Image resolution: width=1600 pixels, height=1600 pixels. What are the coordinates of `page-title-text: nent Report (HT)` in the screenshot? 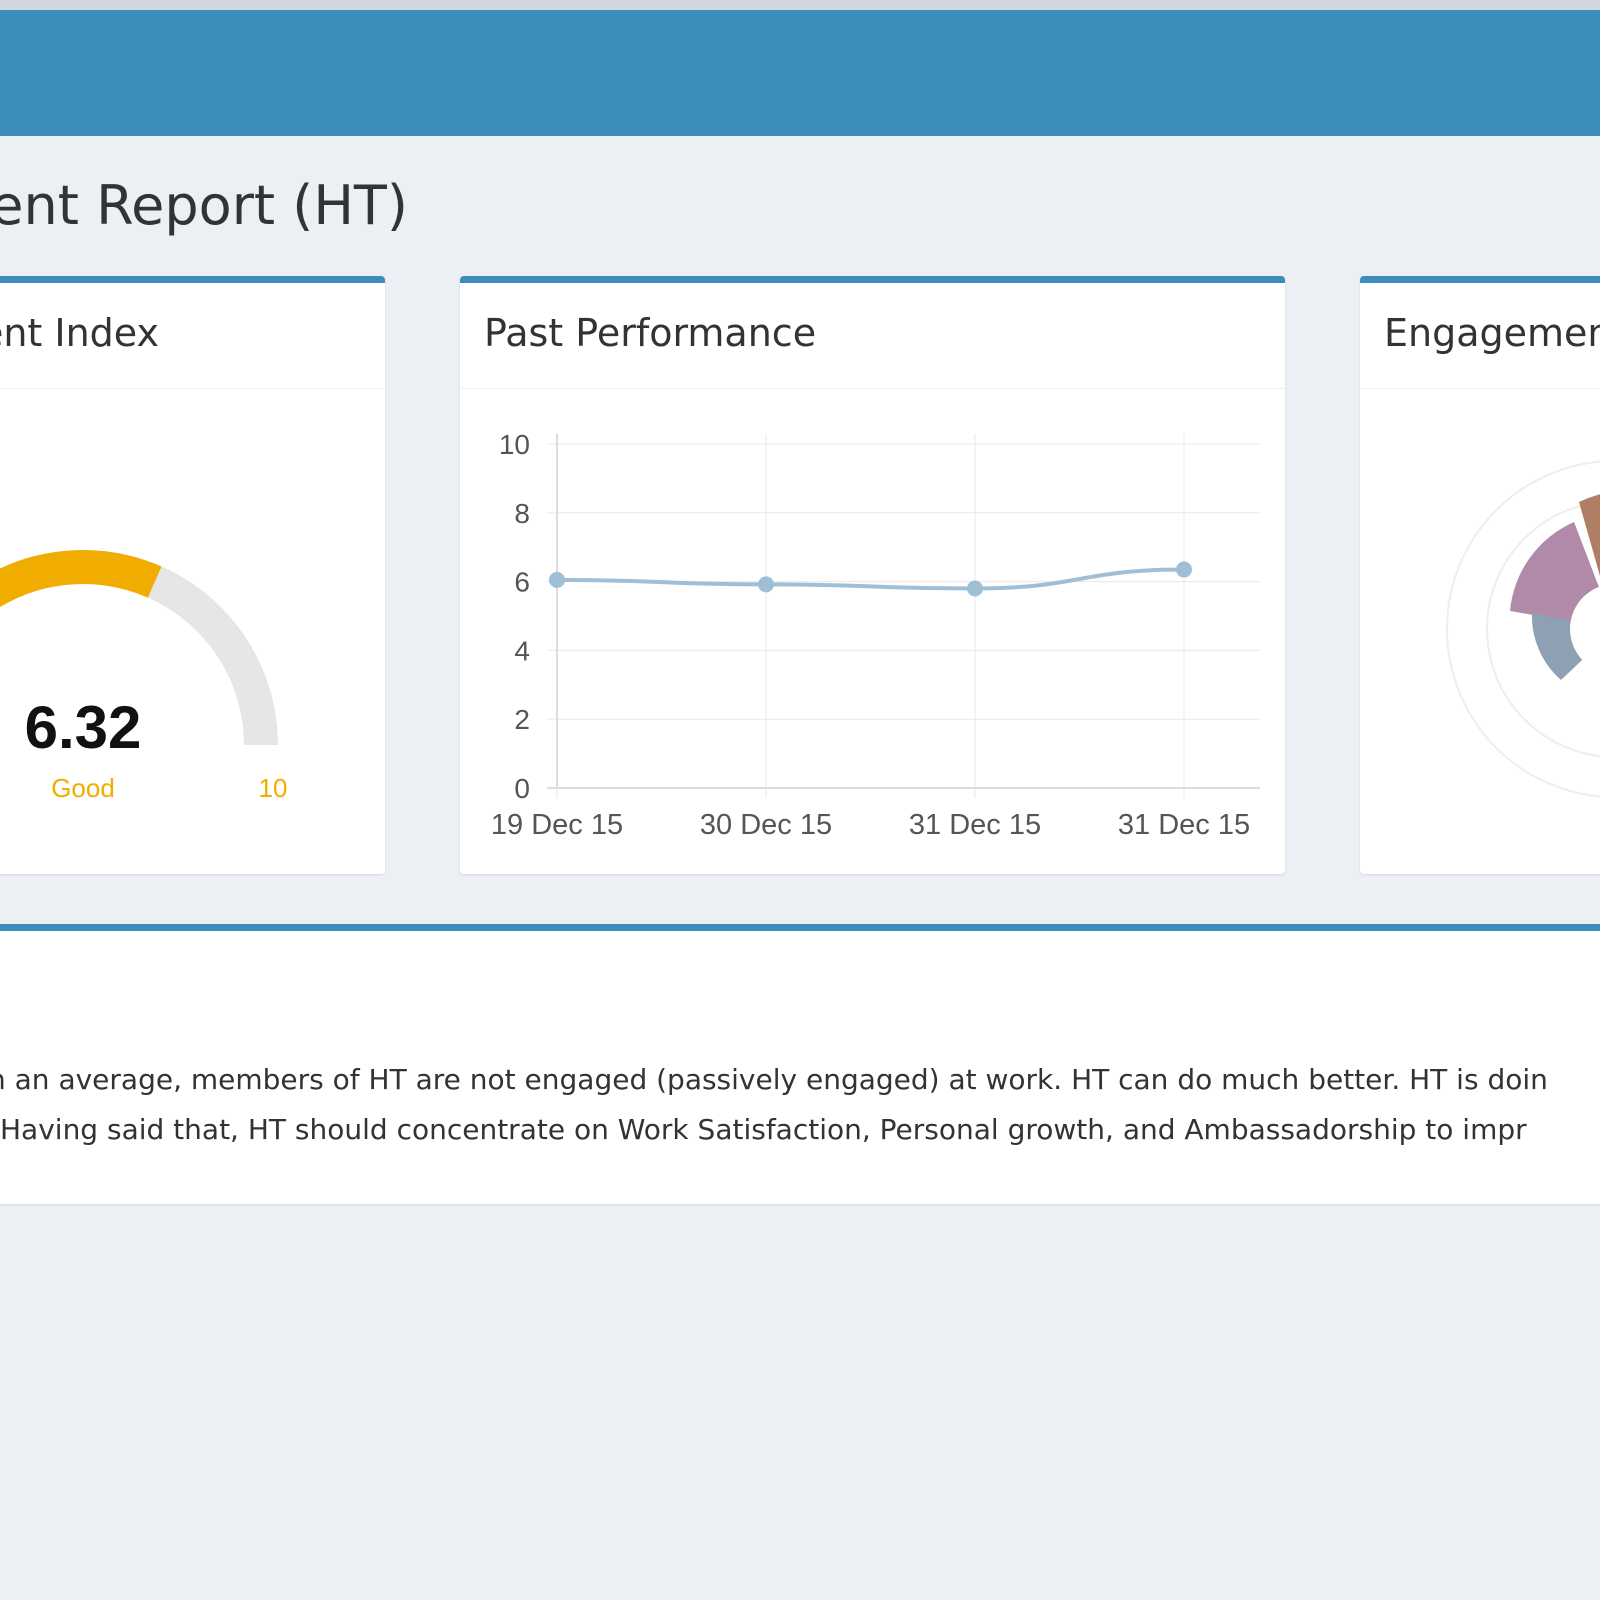 It's located at (204, 205).